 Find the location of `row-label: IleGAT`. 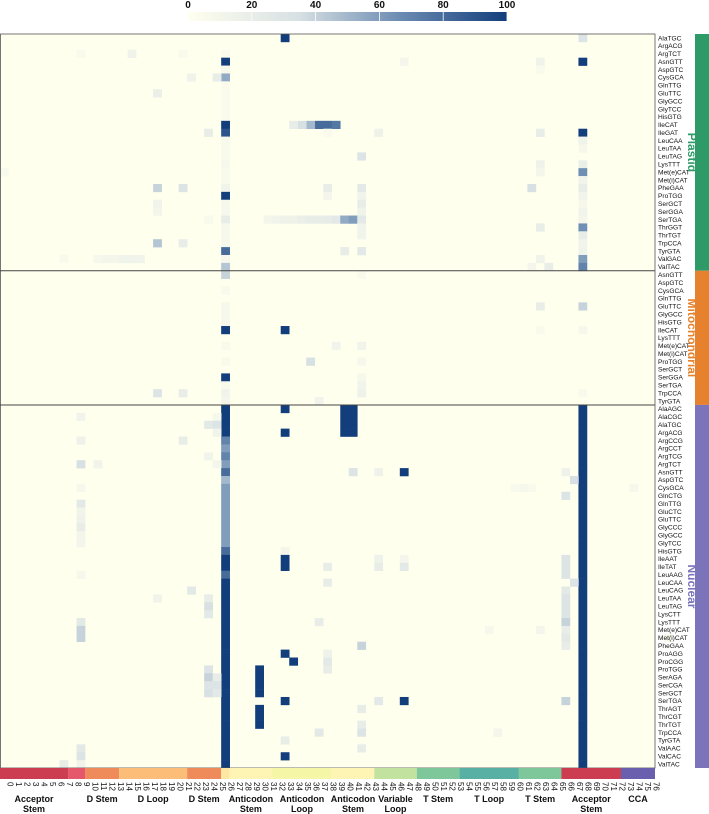

row-label: IleGAT is located at coordinates (668, 133).